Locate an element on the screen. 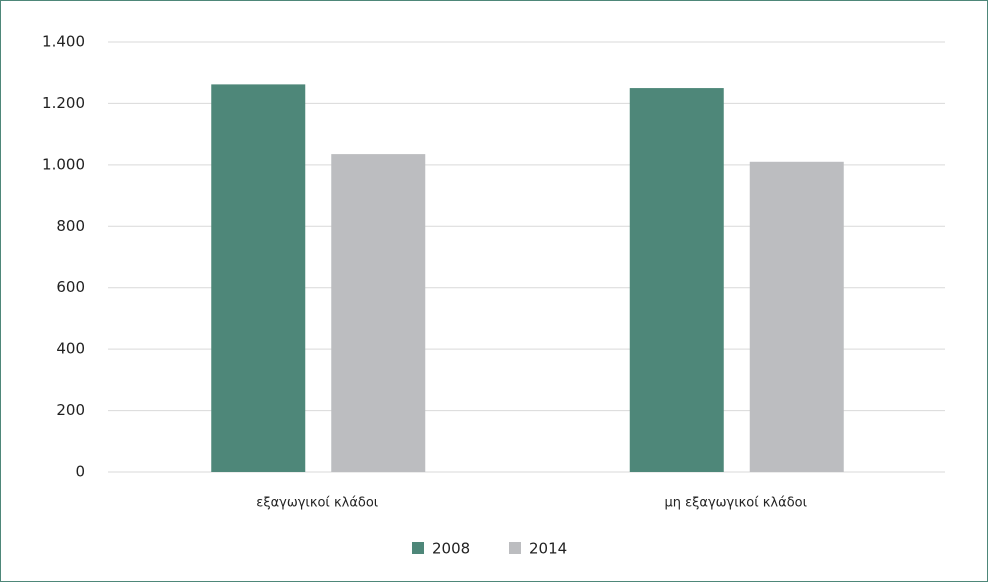  y-tick-label: 600 is located at coordinates (70, 287).